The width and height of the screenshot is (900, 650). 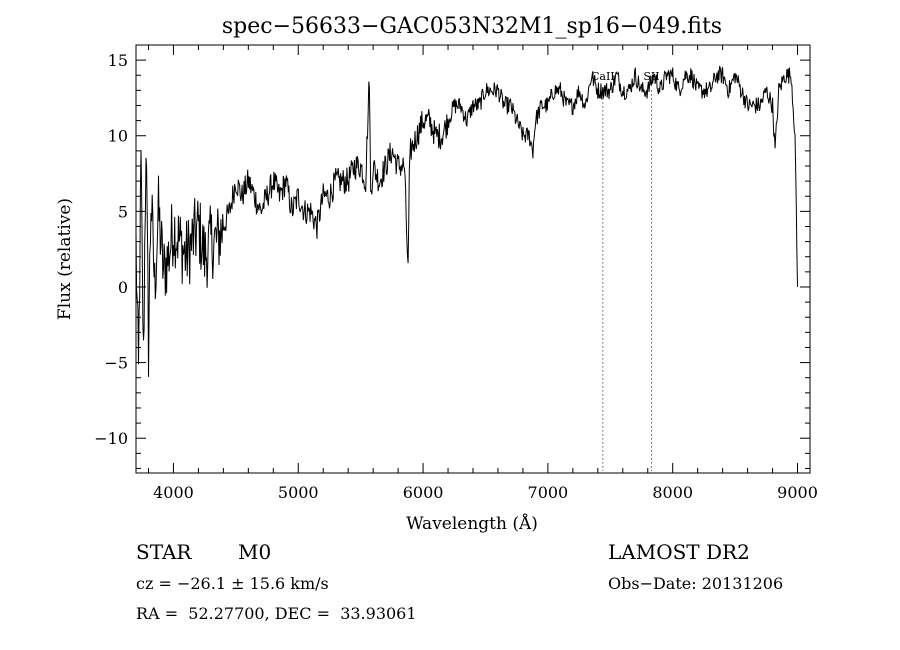 What do you see at coordinates (298, 492) in the screenshot?
I see `x-tick-label: 5000` at bounding box center [298, 492].